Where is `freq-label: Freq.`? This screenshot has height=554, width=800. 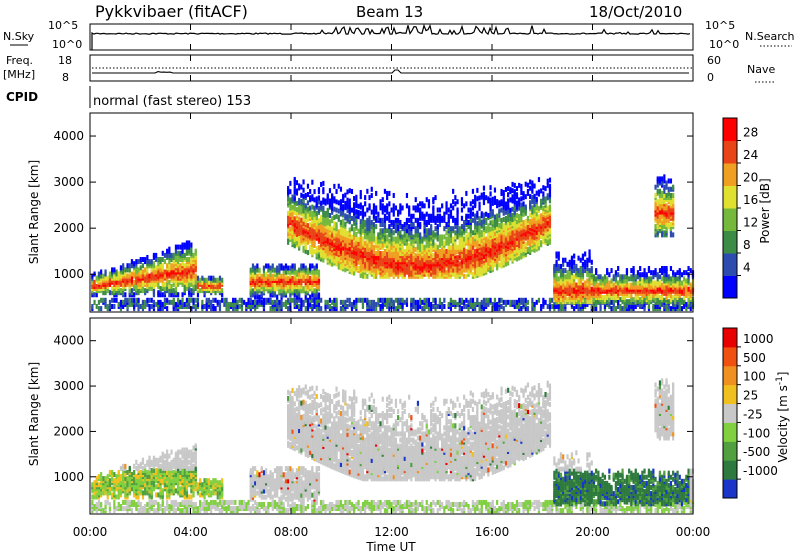 freq-label: Freq. is located at coordinates (19, 60).